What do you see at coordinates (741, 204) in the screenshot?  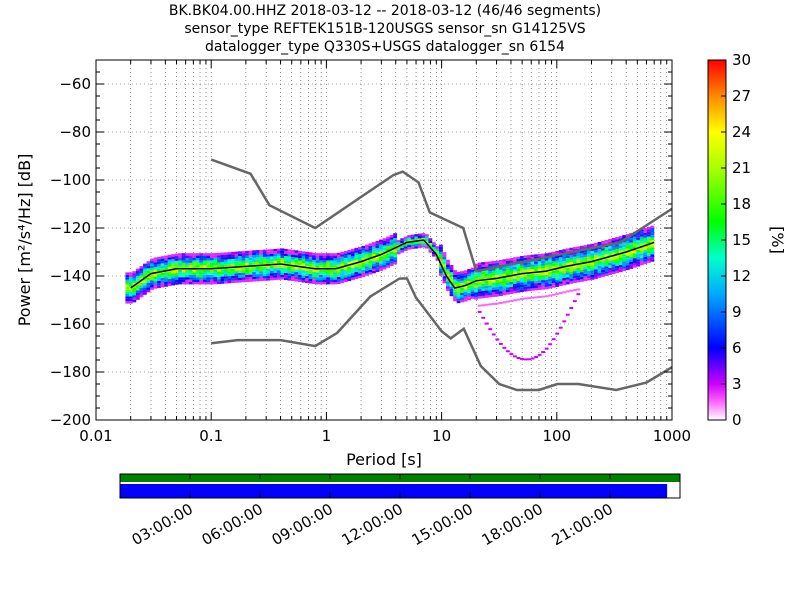 I see `colorbar-tick-label: 18` at bounding box center [741, 204].